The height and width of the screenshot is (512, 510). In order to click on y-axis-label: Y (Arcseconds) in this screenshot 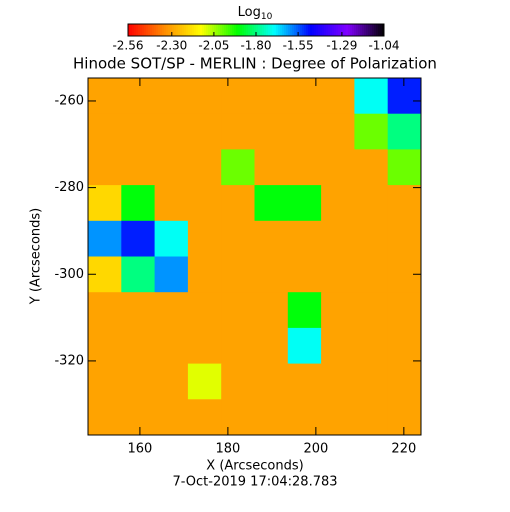, I will do `click(36, 256)`.